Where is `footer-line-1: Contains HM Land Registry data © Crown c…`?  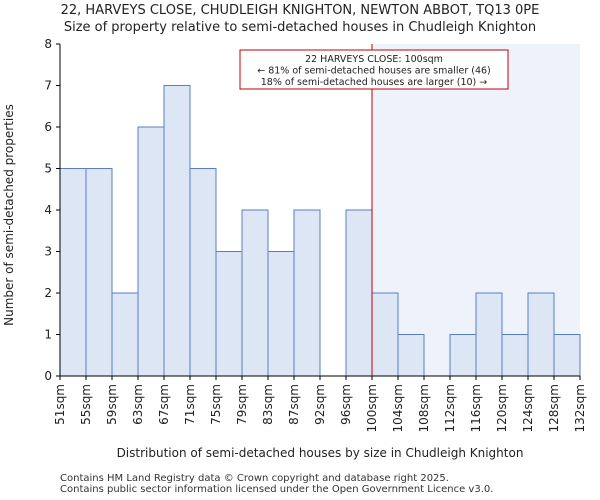
footer-line-1: Contains HM Land Registry data © Crown c… is located at coordinates (254, 478).